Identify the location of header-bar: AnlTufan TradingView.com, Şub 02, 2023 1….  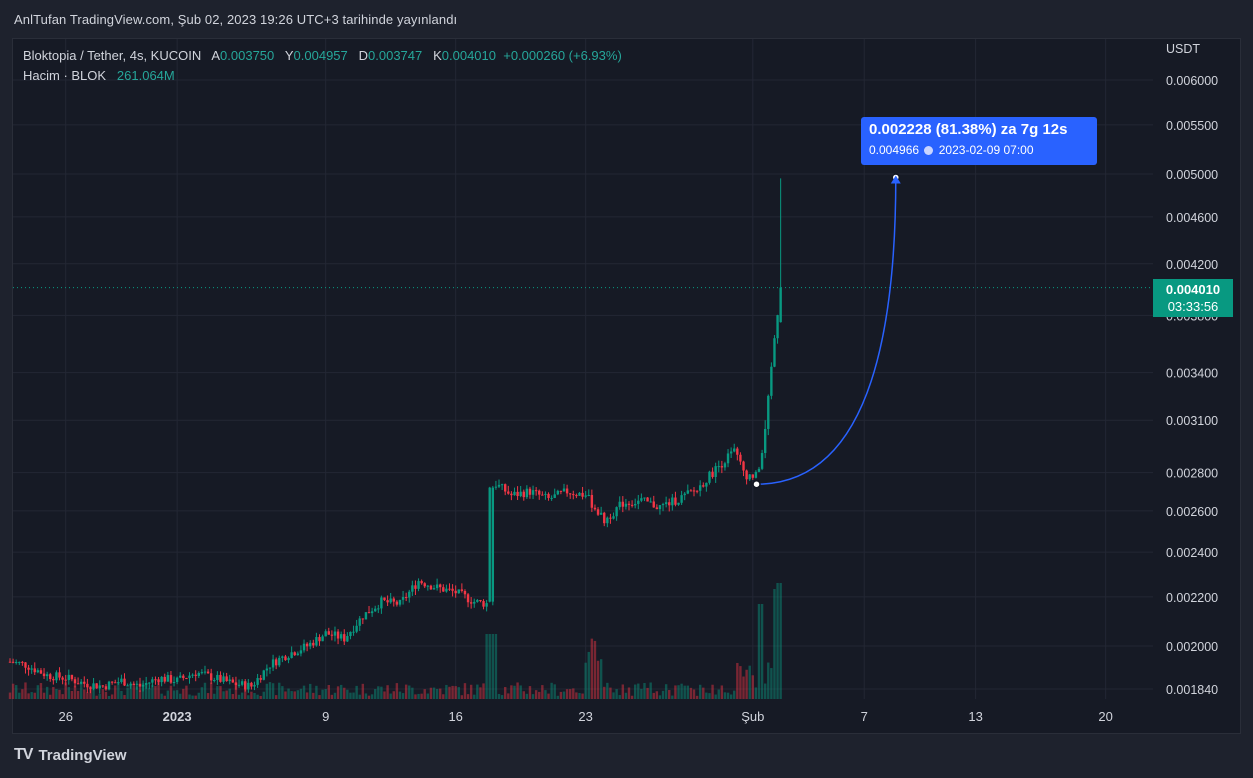
(626, 19).